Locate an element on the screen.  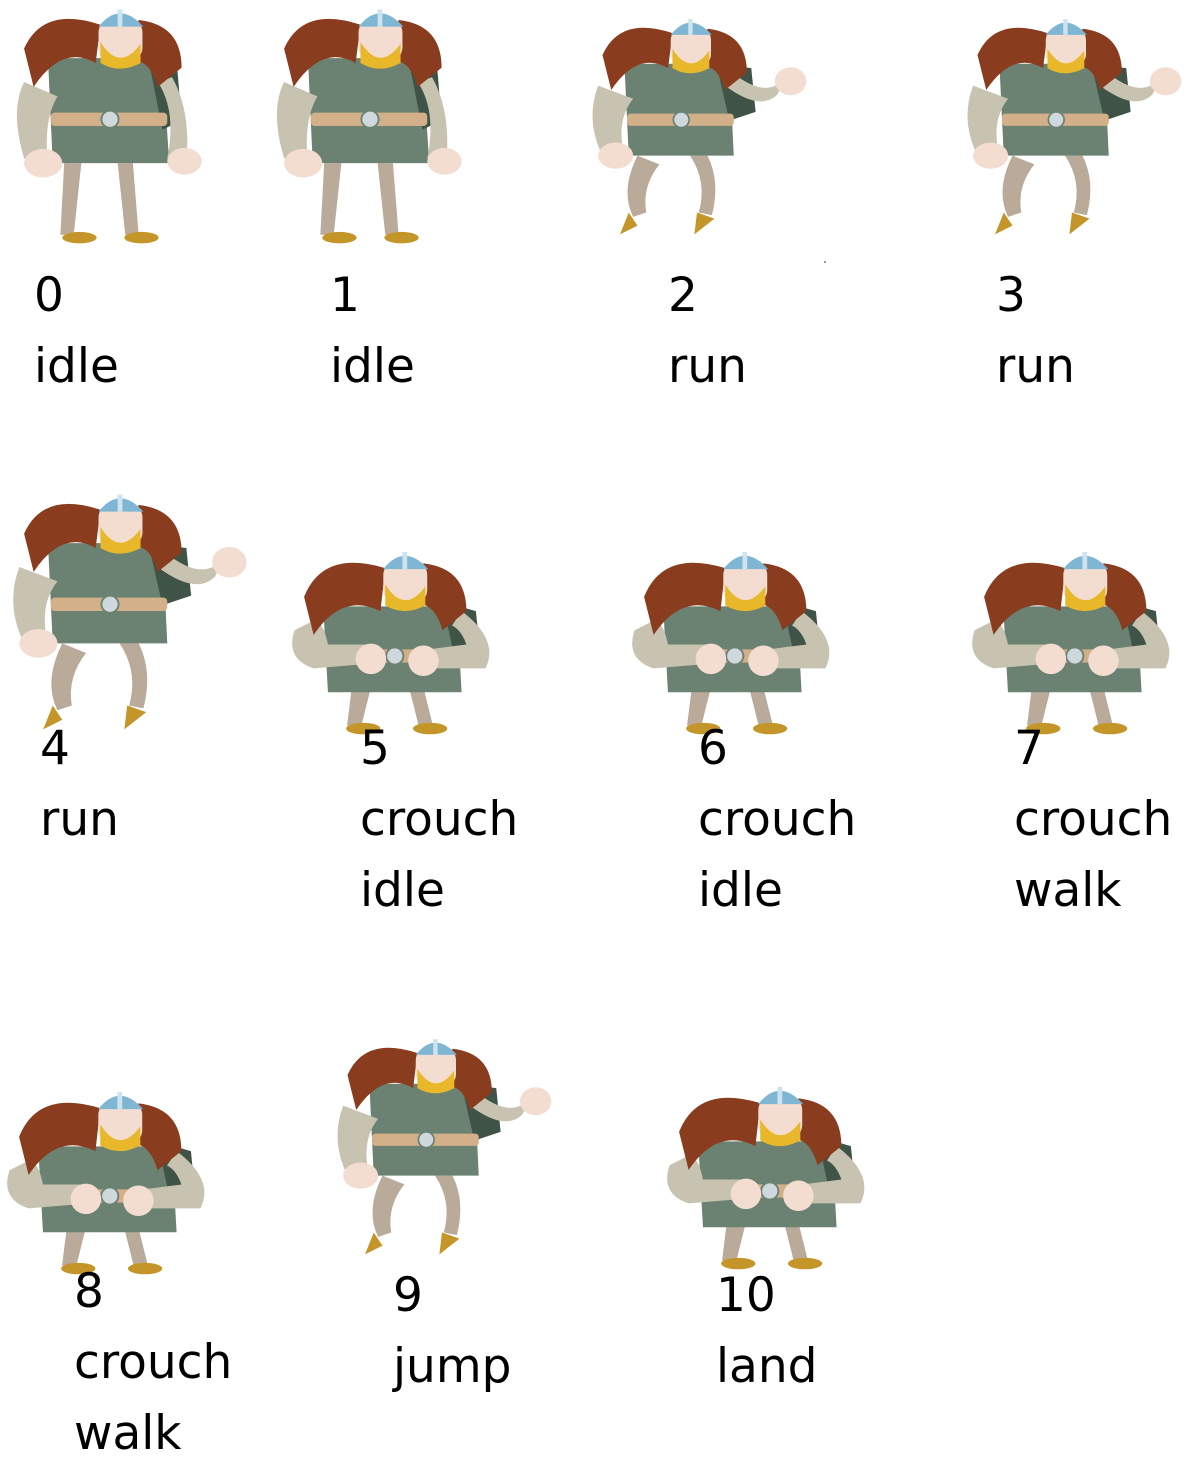
frame-number: 3 is located at coordinates (1011, 295).